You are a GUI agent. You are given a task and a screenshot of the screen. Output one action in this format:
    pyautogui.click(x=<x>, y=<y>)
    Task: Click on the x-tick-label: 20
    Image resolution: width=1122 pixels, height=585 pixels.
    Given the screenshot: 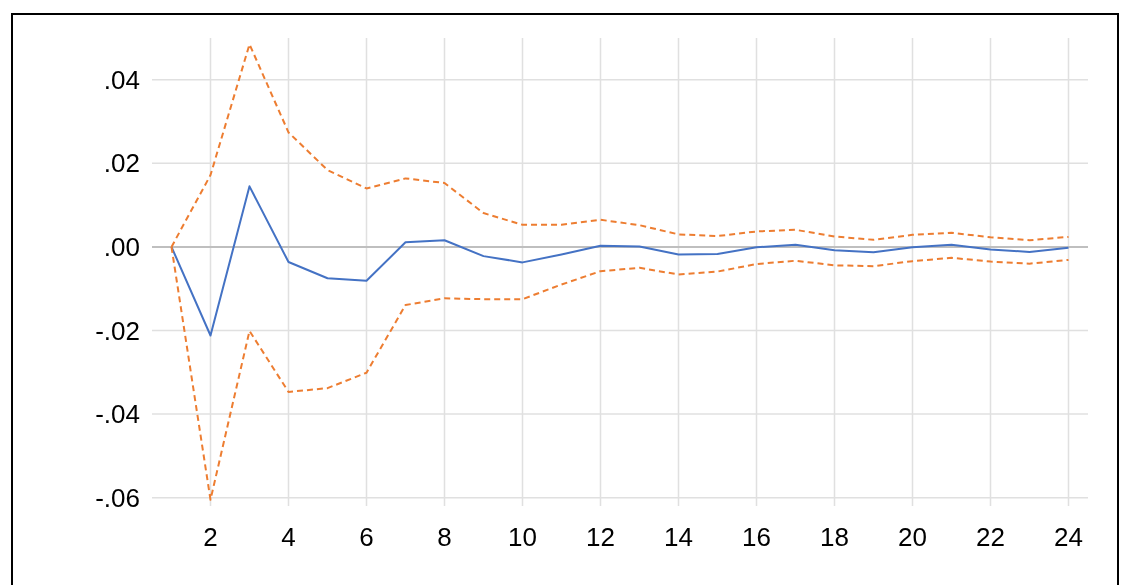 What is the action you would take?
    pyautogui.click(x=912, y=537)
    